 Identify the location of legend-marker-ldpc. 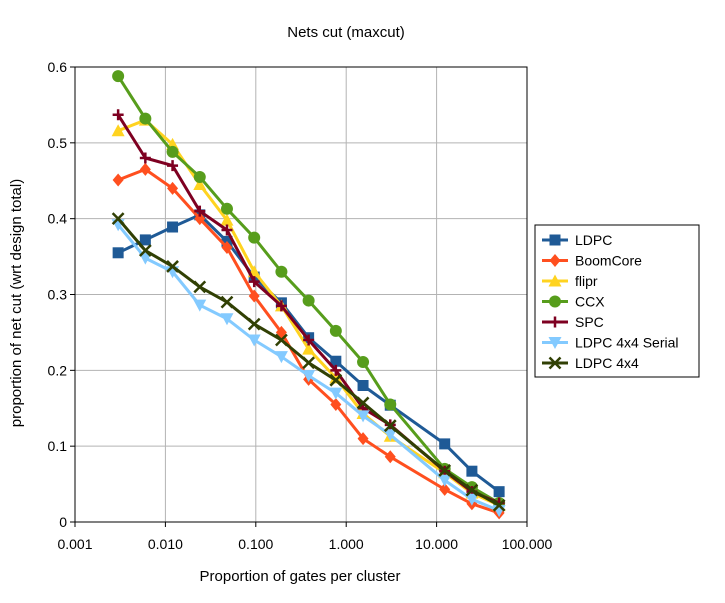
(555, 240).